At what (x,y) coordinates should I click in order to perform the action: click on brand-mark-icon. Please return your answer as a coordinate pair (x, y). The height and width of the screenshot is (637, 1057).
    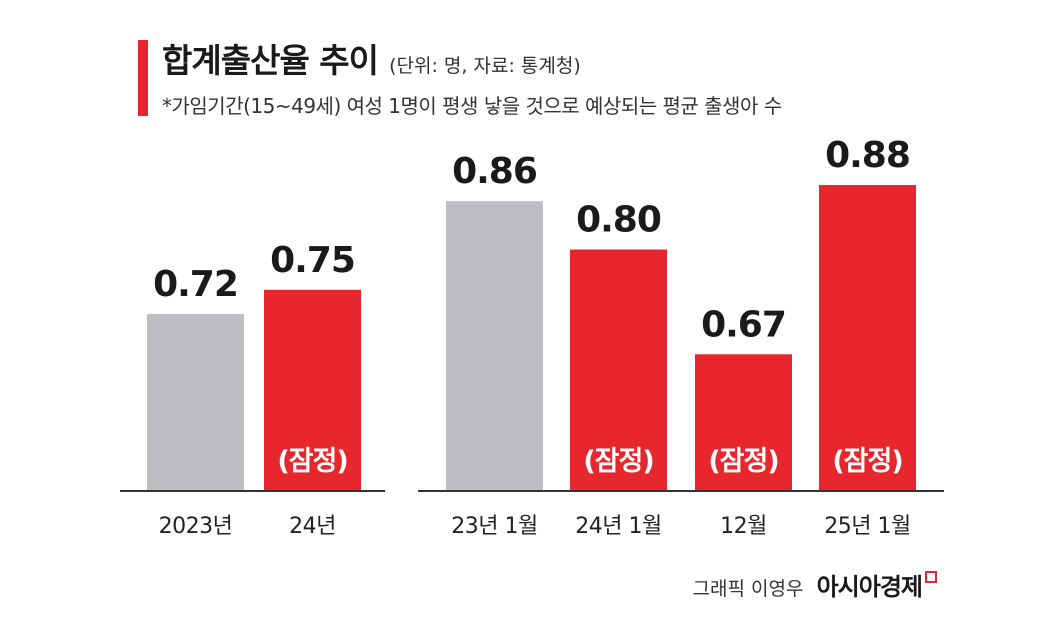
    Looking at the image, I should click on (931, 577).